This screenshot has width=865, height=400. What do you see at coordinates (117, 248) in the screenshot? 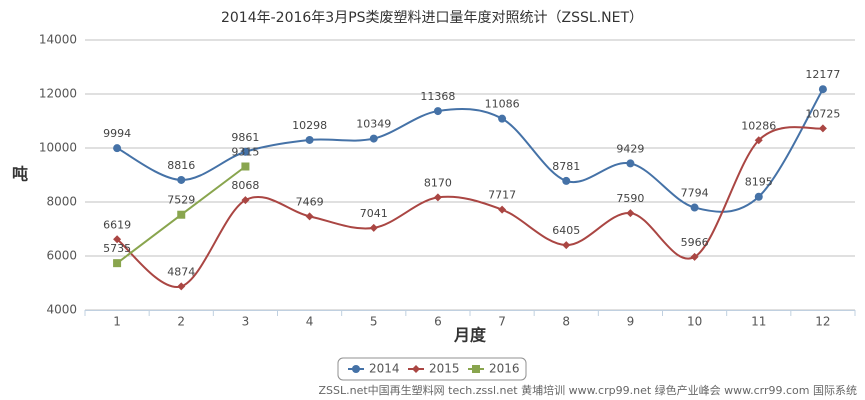
I see `data-label: 5735` at bounding box center [117, 248].